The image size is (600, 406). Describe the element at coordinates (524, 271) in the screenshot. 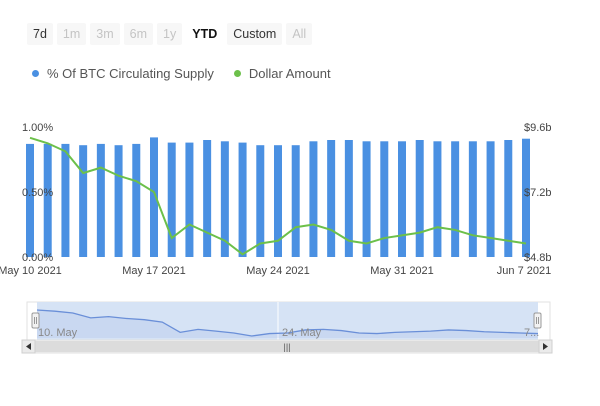

I see `x-tick-label: Jun 7 2021` at that location.